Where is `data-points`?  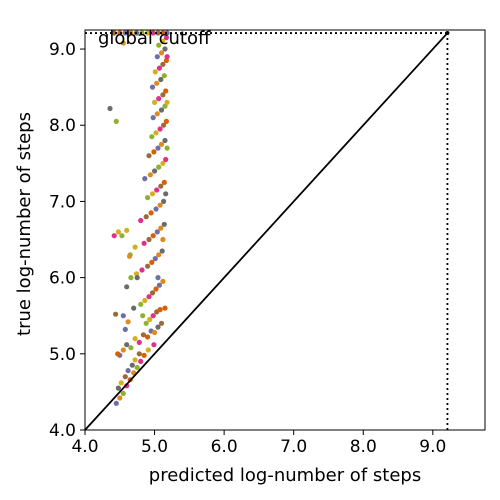 data-points is located at coordinates (138, 218).